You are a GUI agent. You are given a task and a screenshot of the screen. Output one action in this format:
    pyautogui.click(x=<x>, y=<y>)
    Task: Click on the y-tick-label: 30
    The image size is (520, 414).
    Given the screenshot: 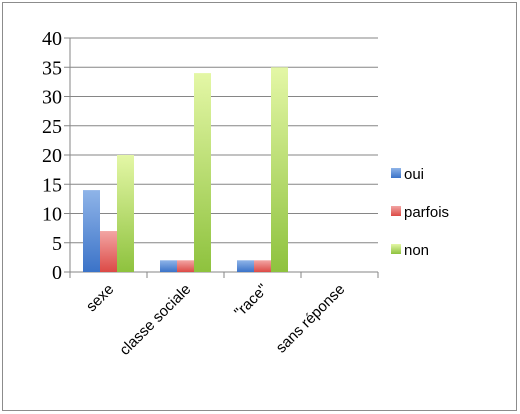 What is the action you would take?
    pyautogui.click(x=52, y=98)
    